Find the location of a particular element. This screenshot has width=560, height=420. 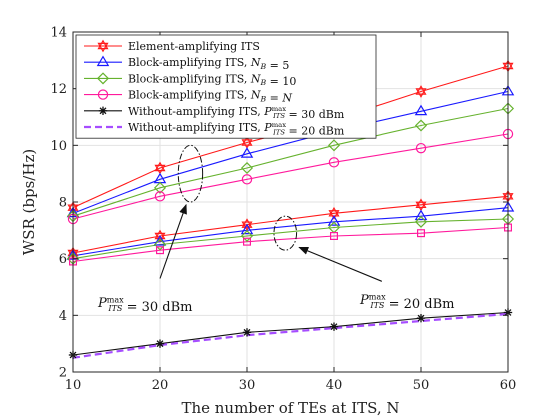

x-axis-label: The number of TEs at ITS, N is located at coordinates (290, 408).